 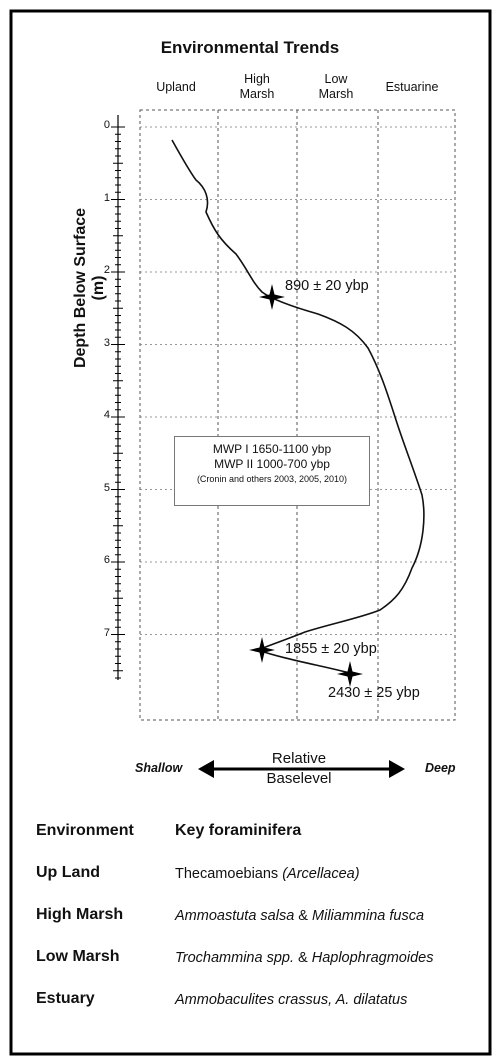 What do you see at coordinates (272, 464) in the screenshot?
I see `mwp-line-2: MWP II 1000-700 ybp` at bounding box center [272, 464].